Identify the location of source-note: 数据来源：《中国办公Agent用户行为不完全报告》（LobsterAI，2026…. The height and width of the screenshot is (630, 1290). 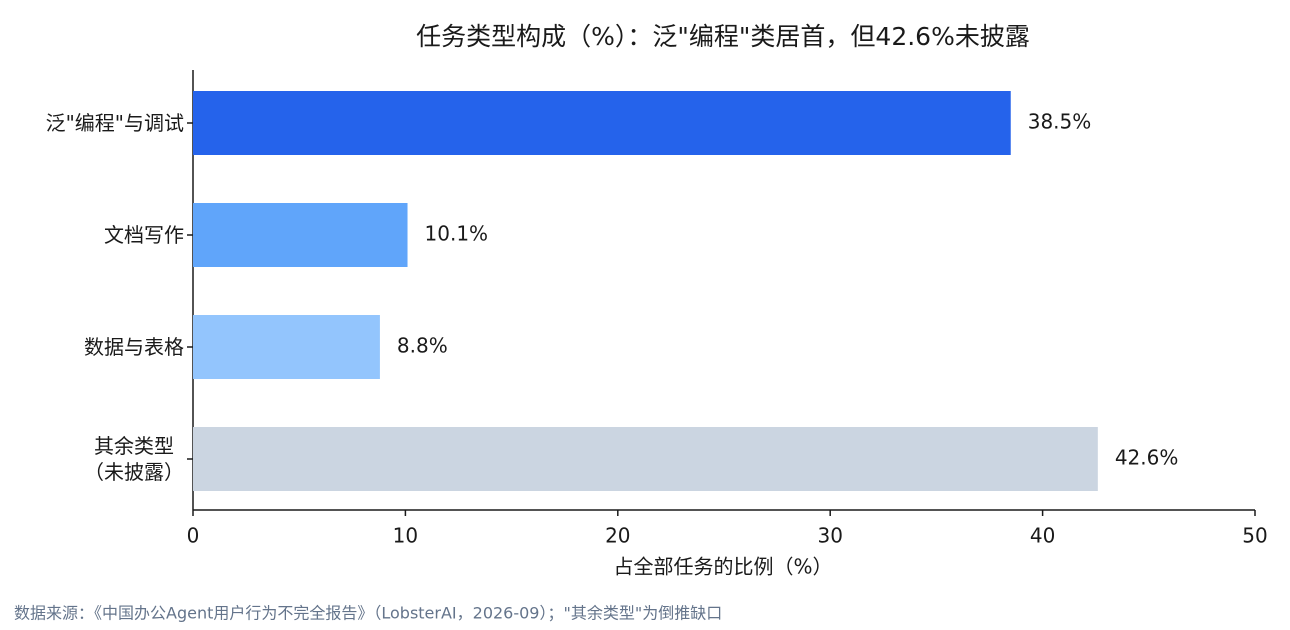
(368, 613).